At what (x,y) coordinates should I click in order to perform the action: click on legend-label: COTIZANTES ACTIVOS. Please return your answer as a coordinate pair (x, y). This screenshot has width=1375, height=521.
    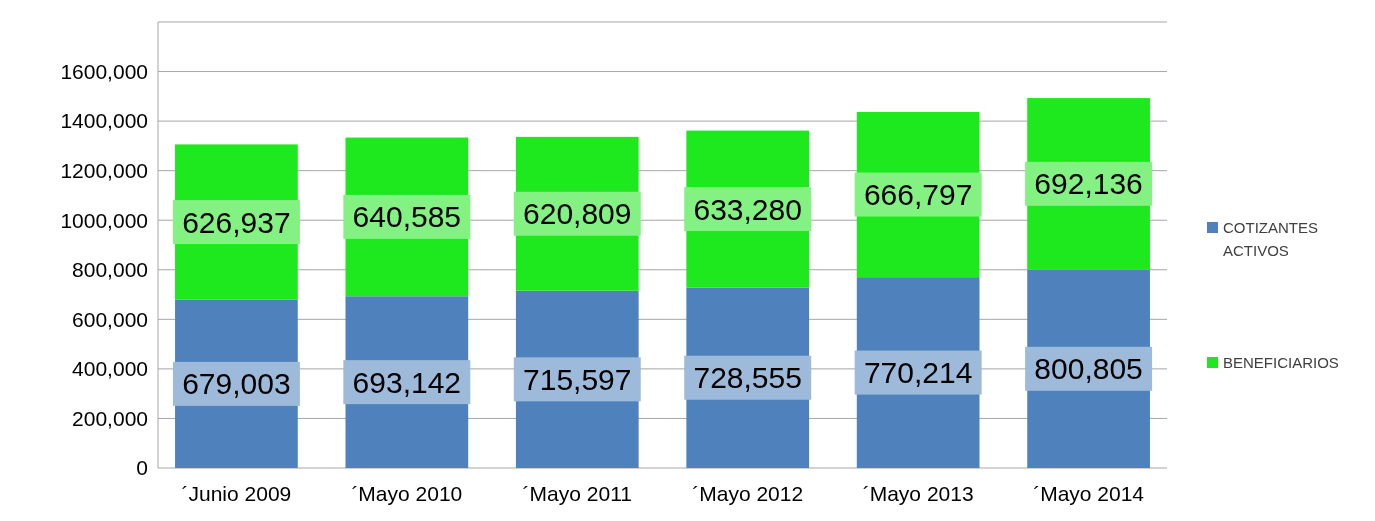
    Looking at the image, I should click on (1271, 239).